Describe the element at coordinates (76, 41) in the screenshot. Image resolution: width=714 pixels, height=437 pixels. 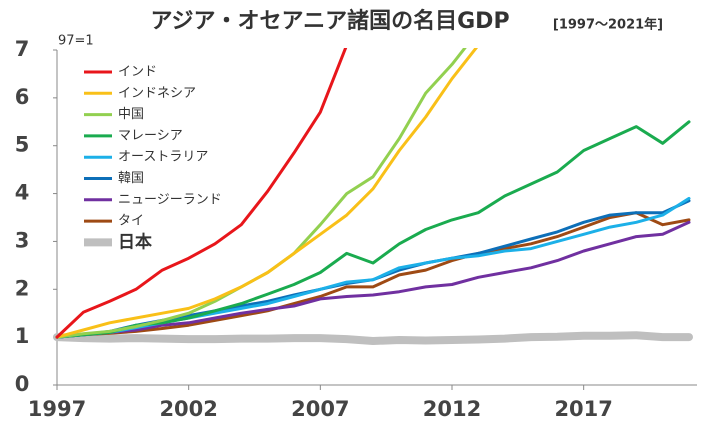
I see `annotation: 97=1` at that location.